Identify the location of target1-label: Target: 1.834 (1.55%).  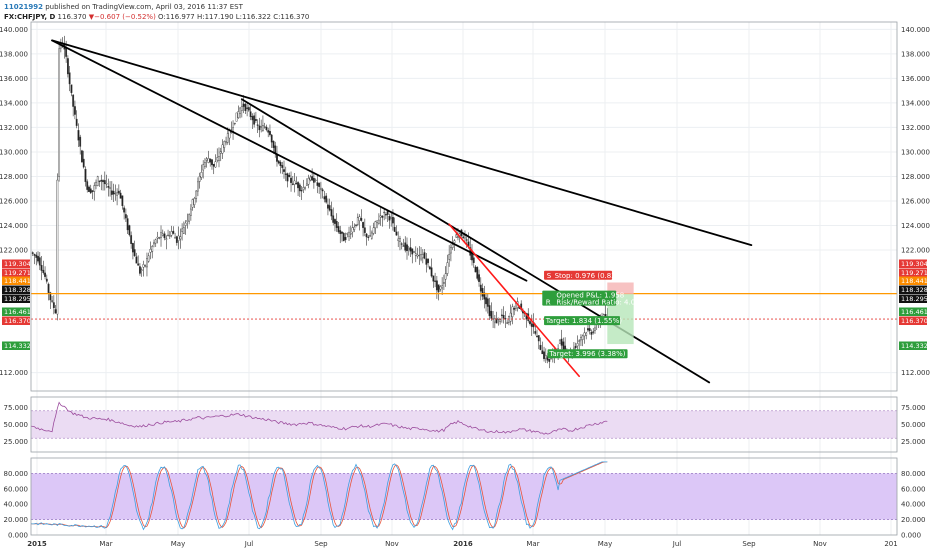
(583, 321).